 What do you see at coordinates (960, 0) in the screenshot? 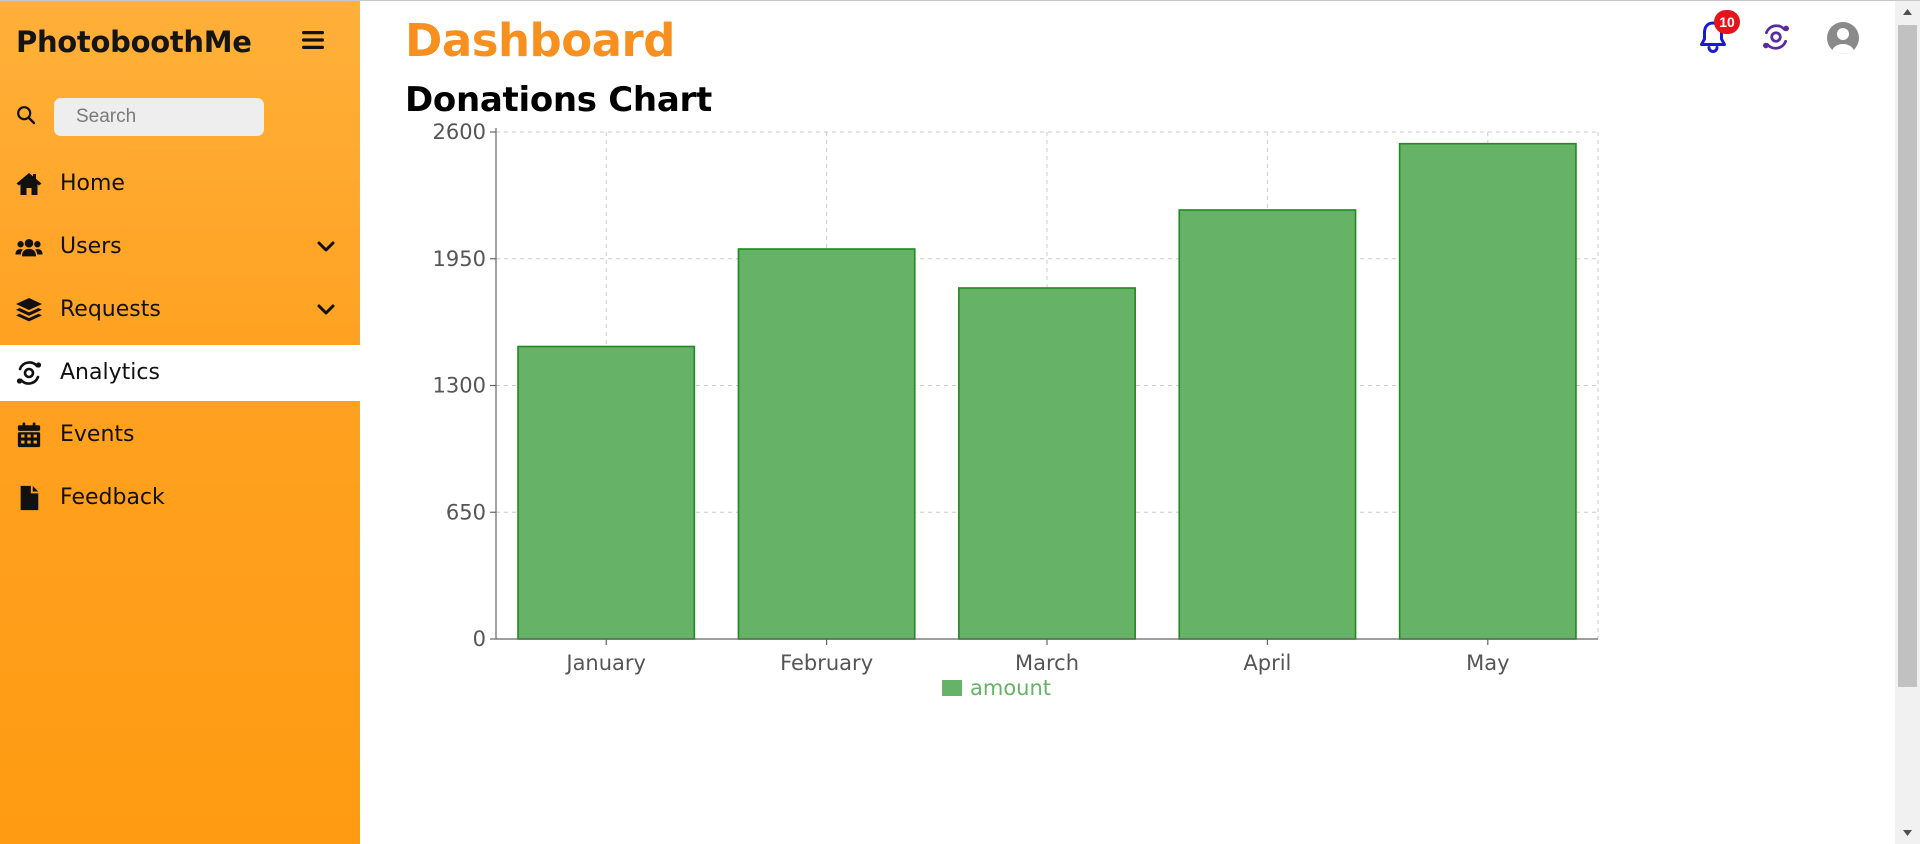
I see `window-top-border` at bounding box center [960, 0].